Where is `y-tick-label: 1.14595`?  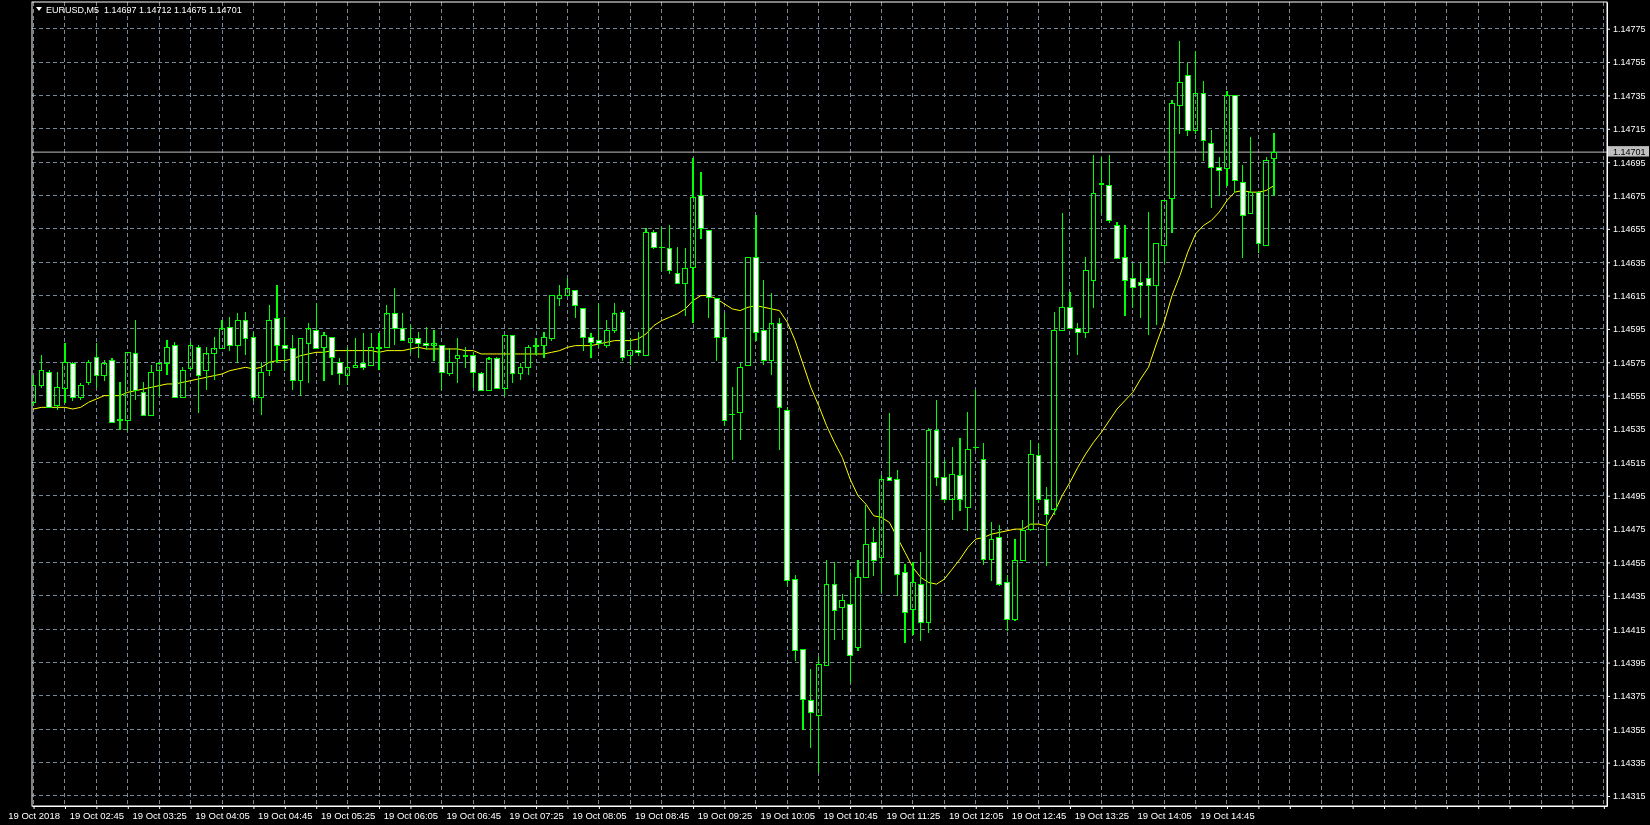
y-tick-label: 1.14595 is located at coordinates (1629, 329).